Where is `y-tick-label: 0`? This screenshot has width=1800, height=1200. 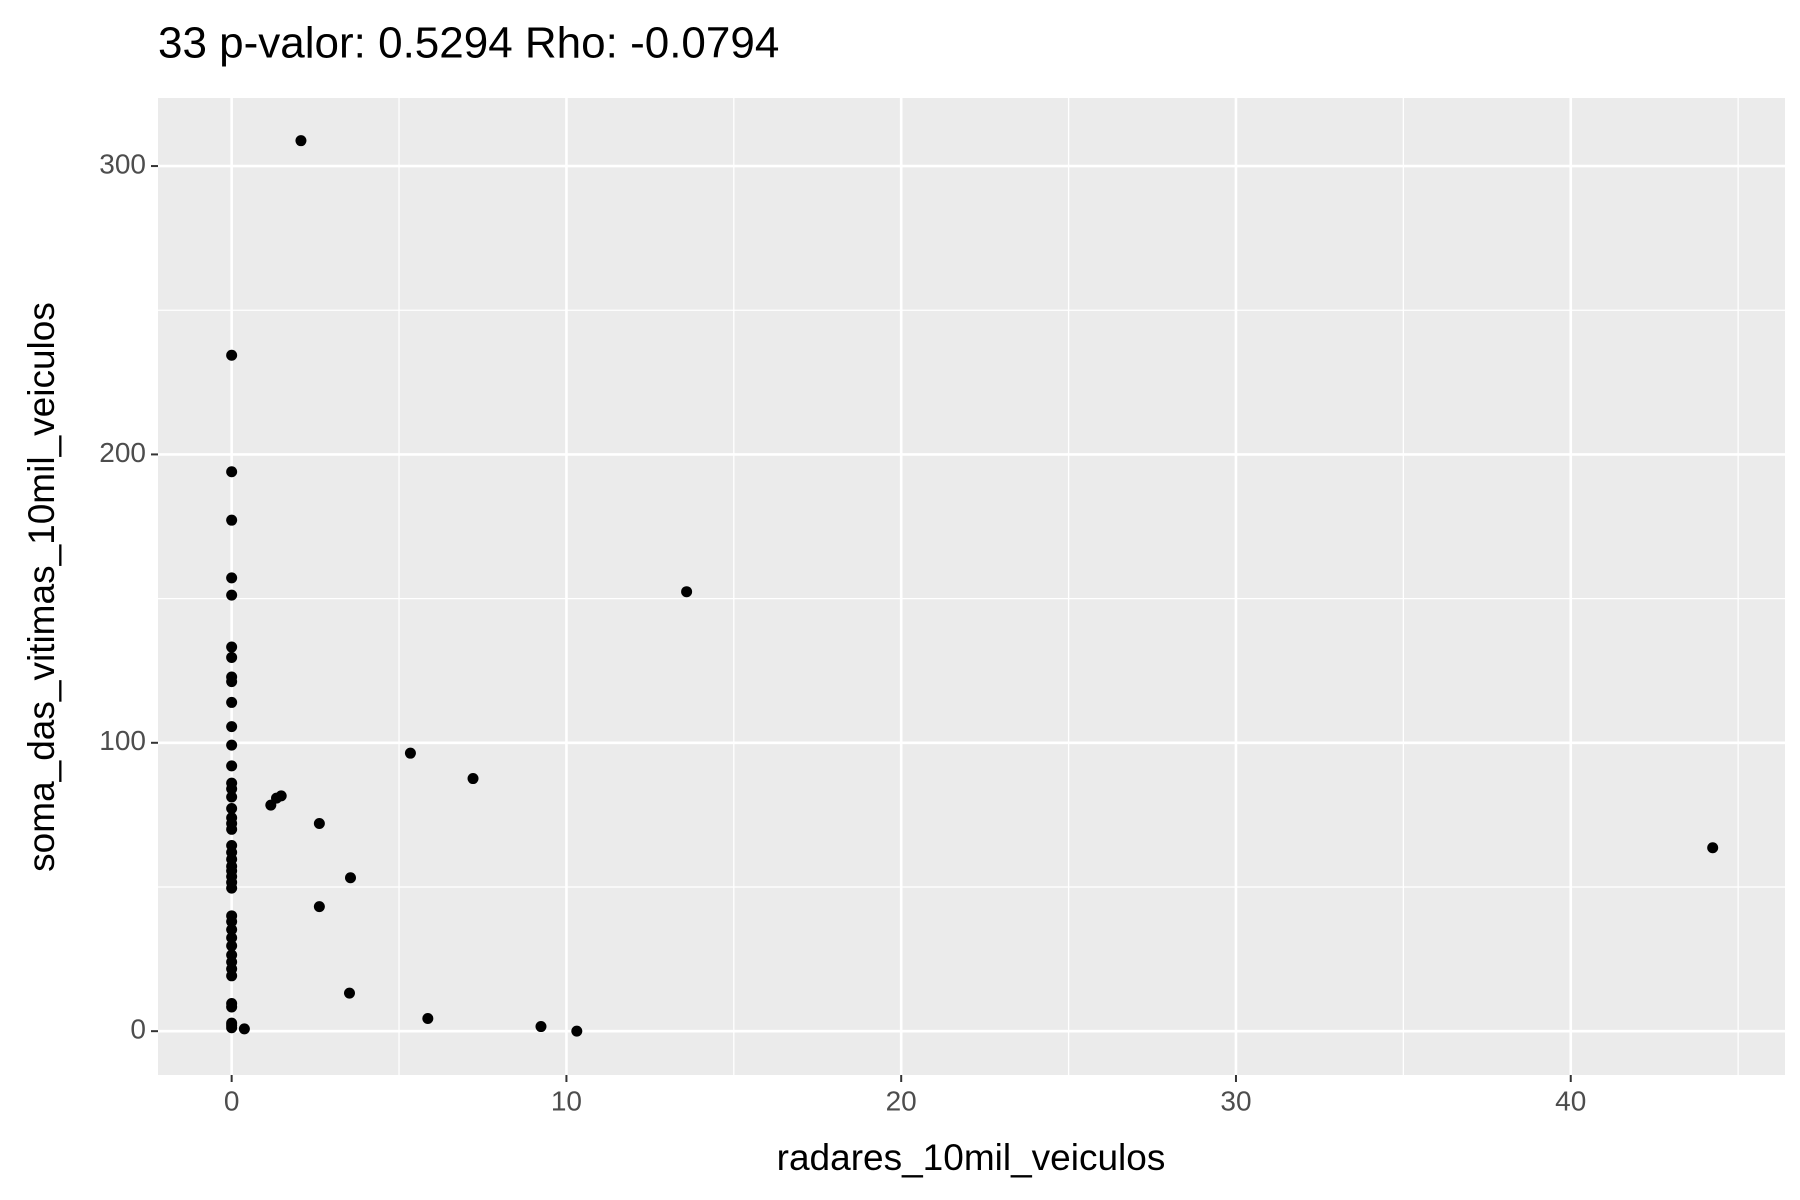 y-tick-label: 0 is located at coordinates (138, 1029).